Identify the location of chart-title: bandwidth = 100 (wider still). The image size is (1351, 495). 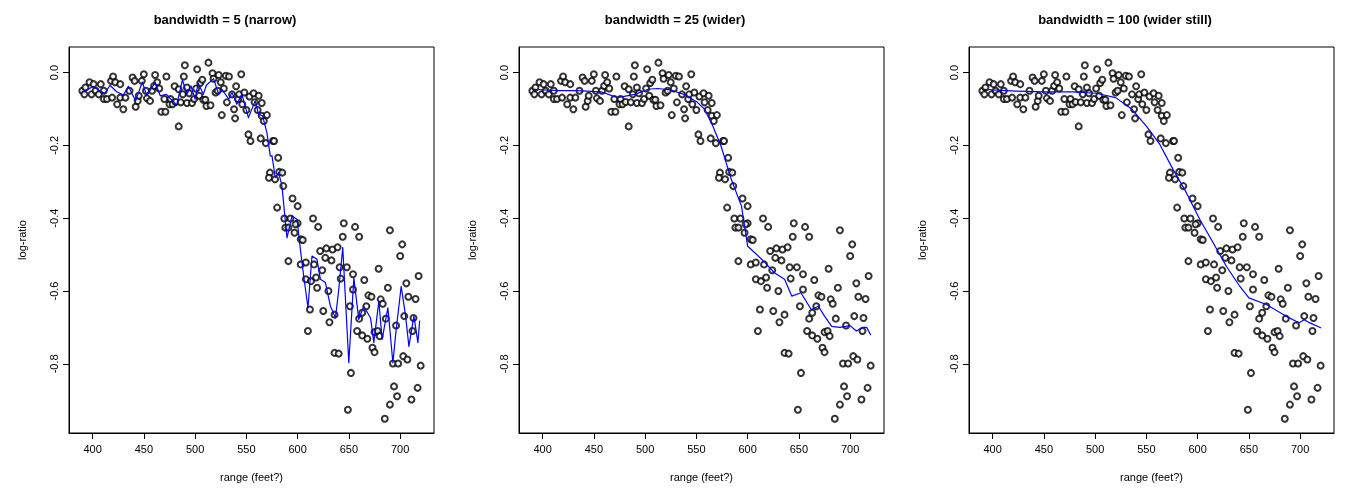
(1125, 19).